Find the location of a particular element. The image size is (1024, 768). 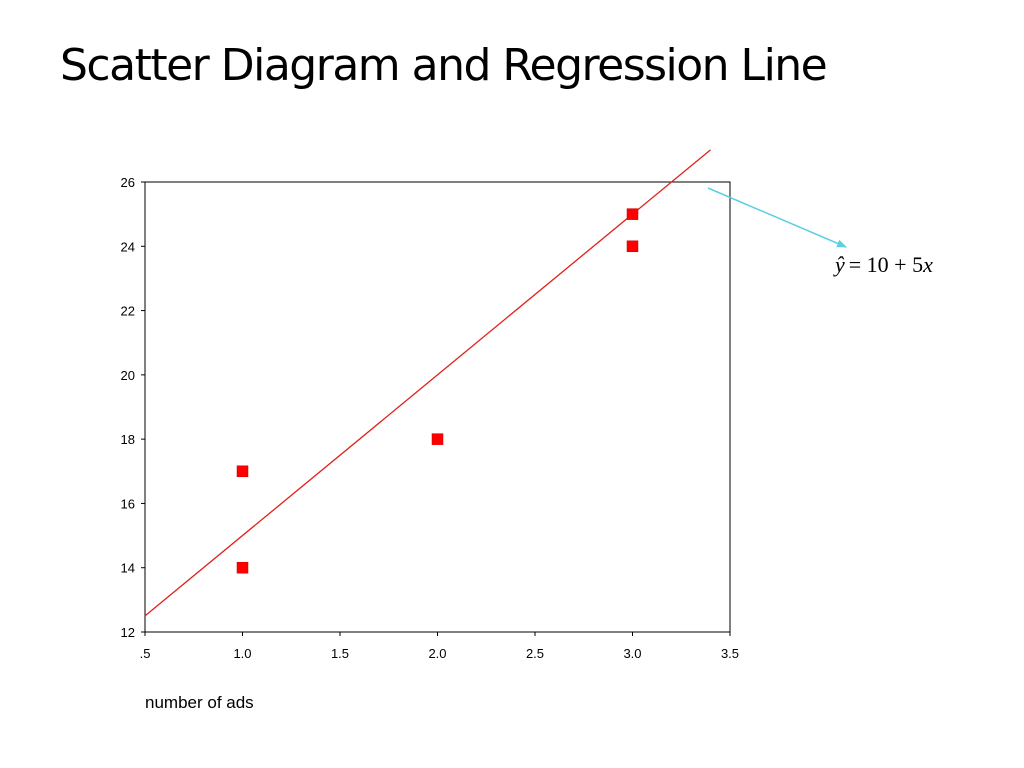

x-tick-label: 1.5 is located at coordinates (340, 653).